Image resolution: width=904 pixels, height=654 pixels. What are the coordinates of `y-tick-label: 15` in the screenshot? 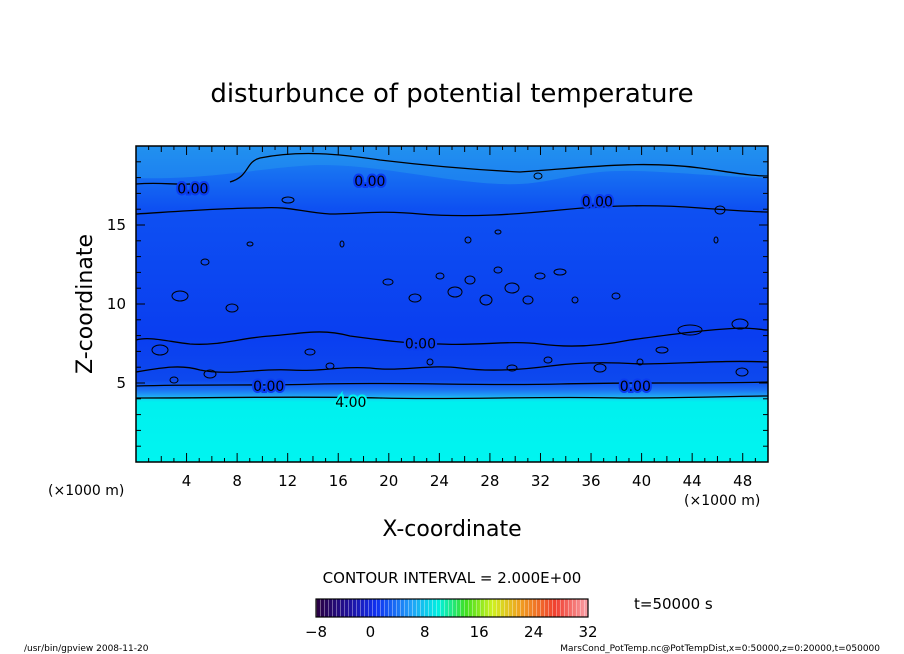 It's located at (116, 225).